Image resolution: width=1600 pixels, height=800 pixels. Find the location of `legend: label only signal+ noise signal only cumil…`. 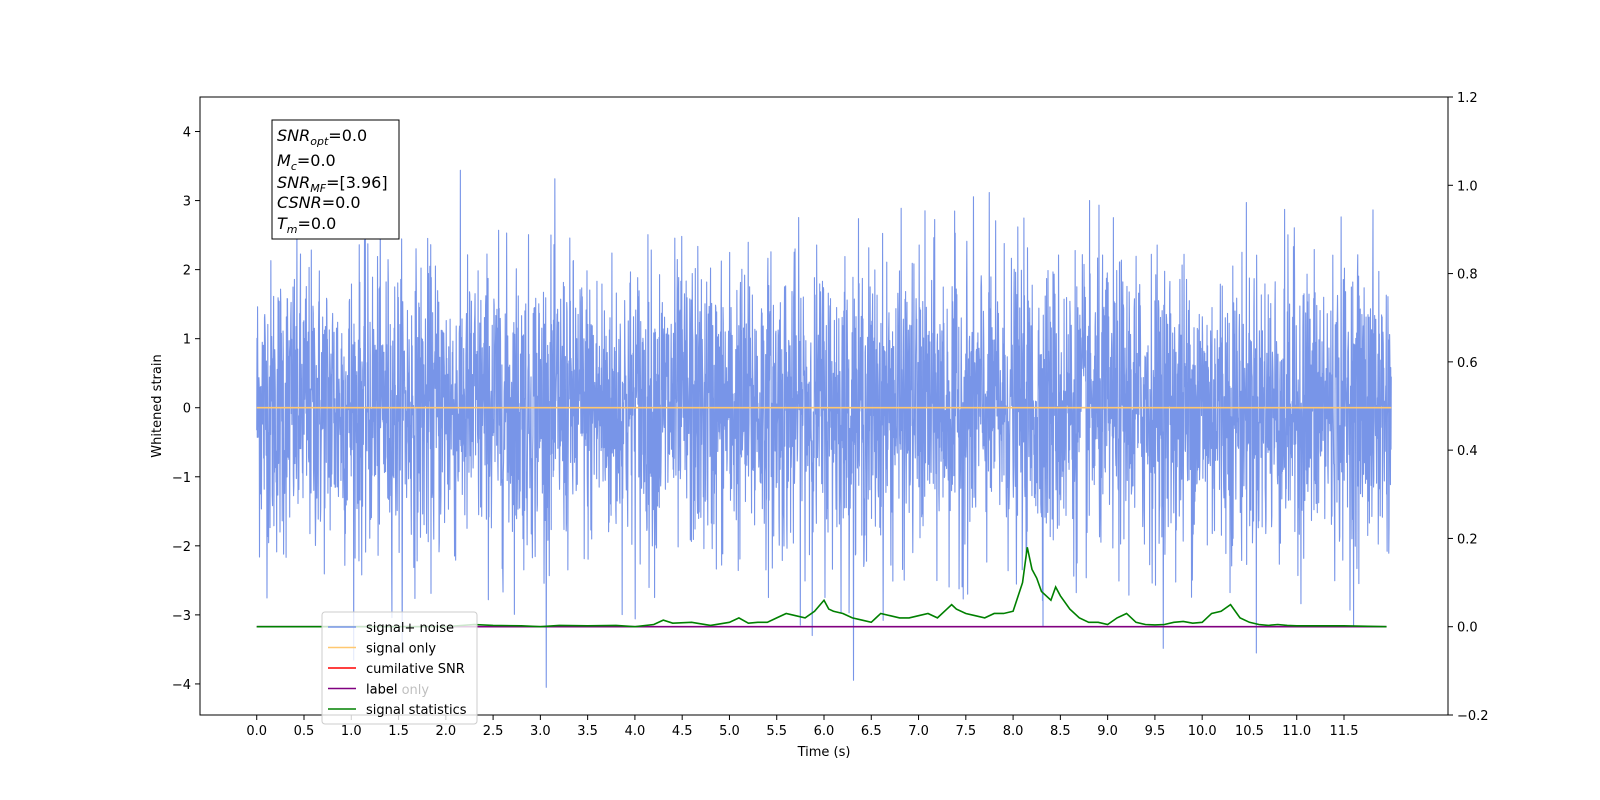

legend: label only signal+ noise signal only cumil… is located at coordinates (399, 668).